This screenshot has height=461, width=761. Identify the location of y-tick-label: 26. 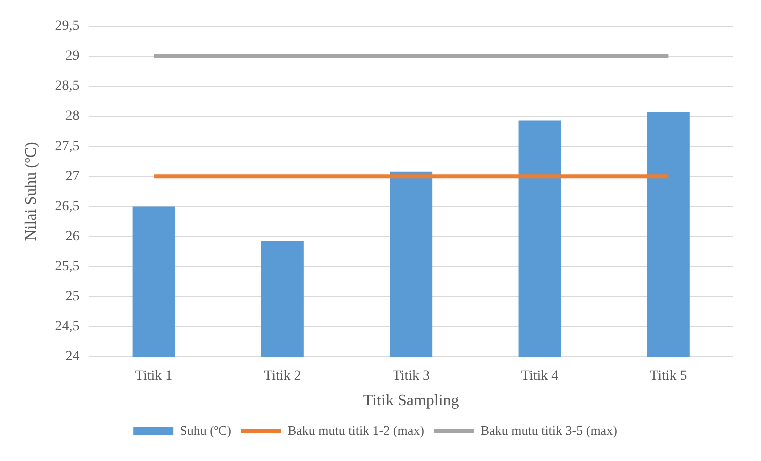
(73, 236).